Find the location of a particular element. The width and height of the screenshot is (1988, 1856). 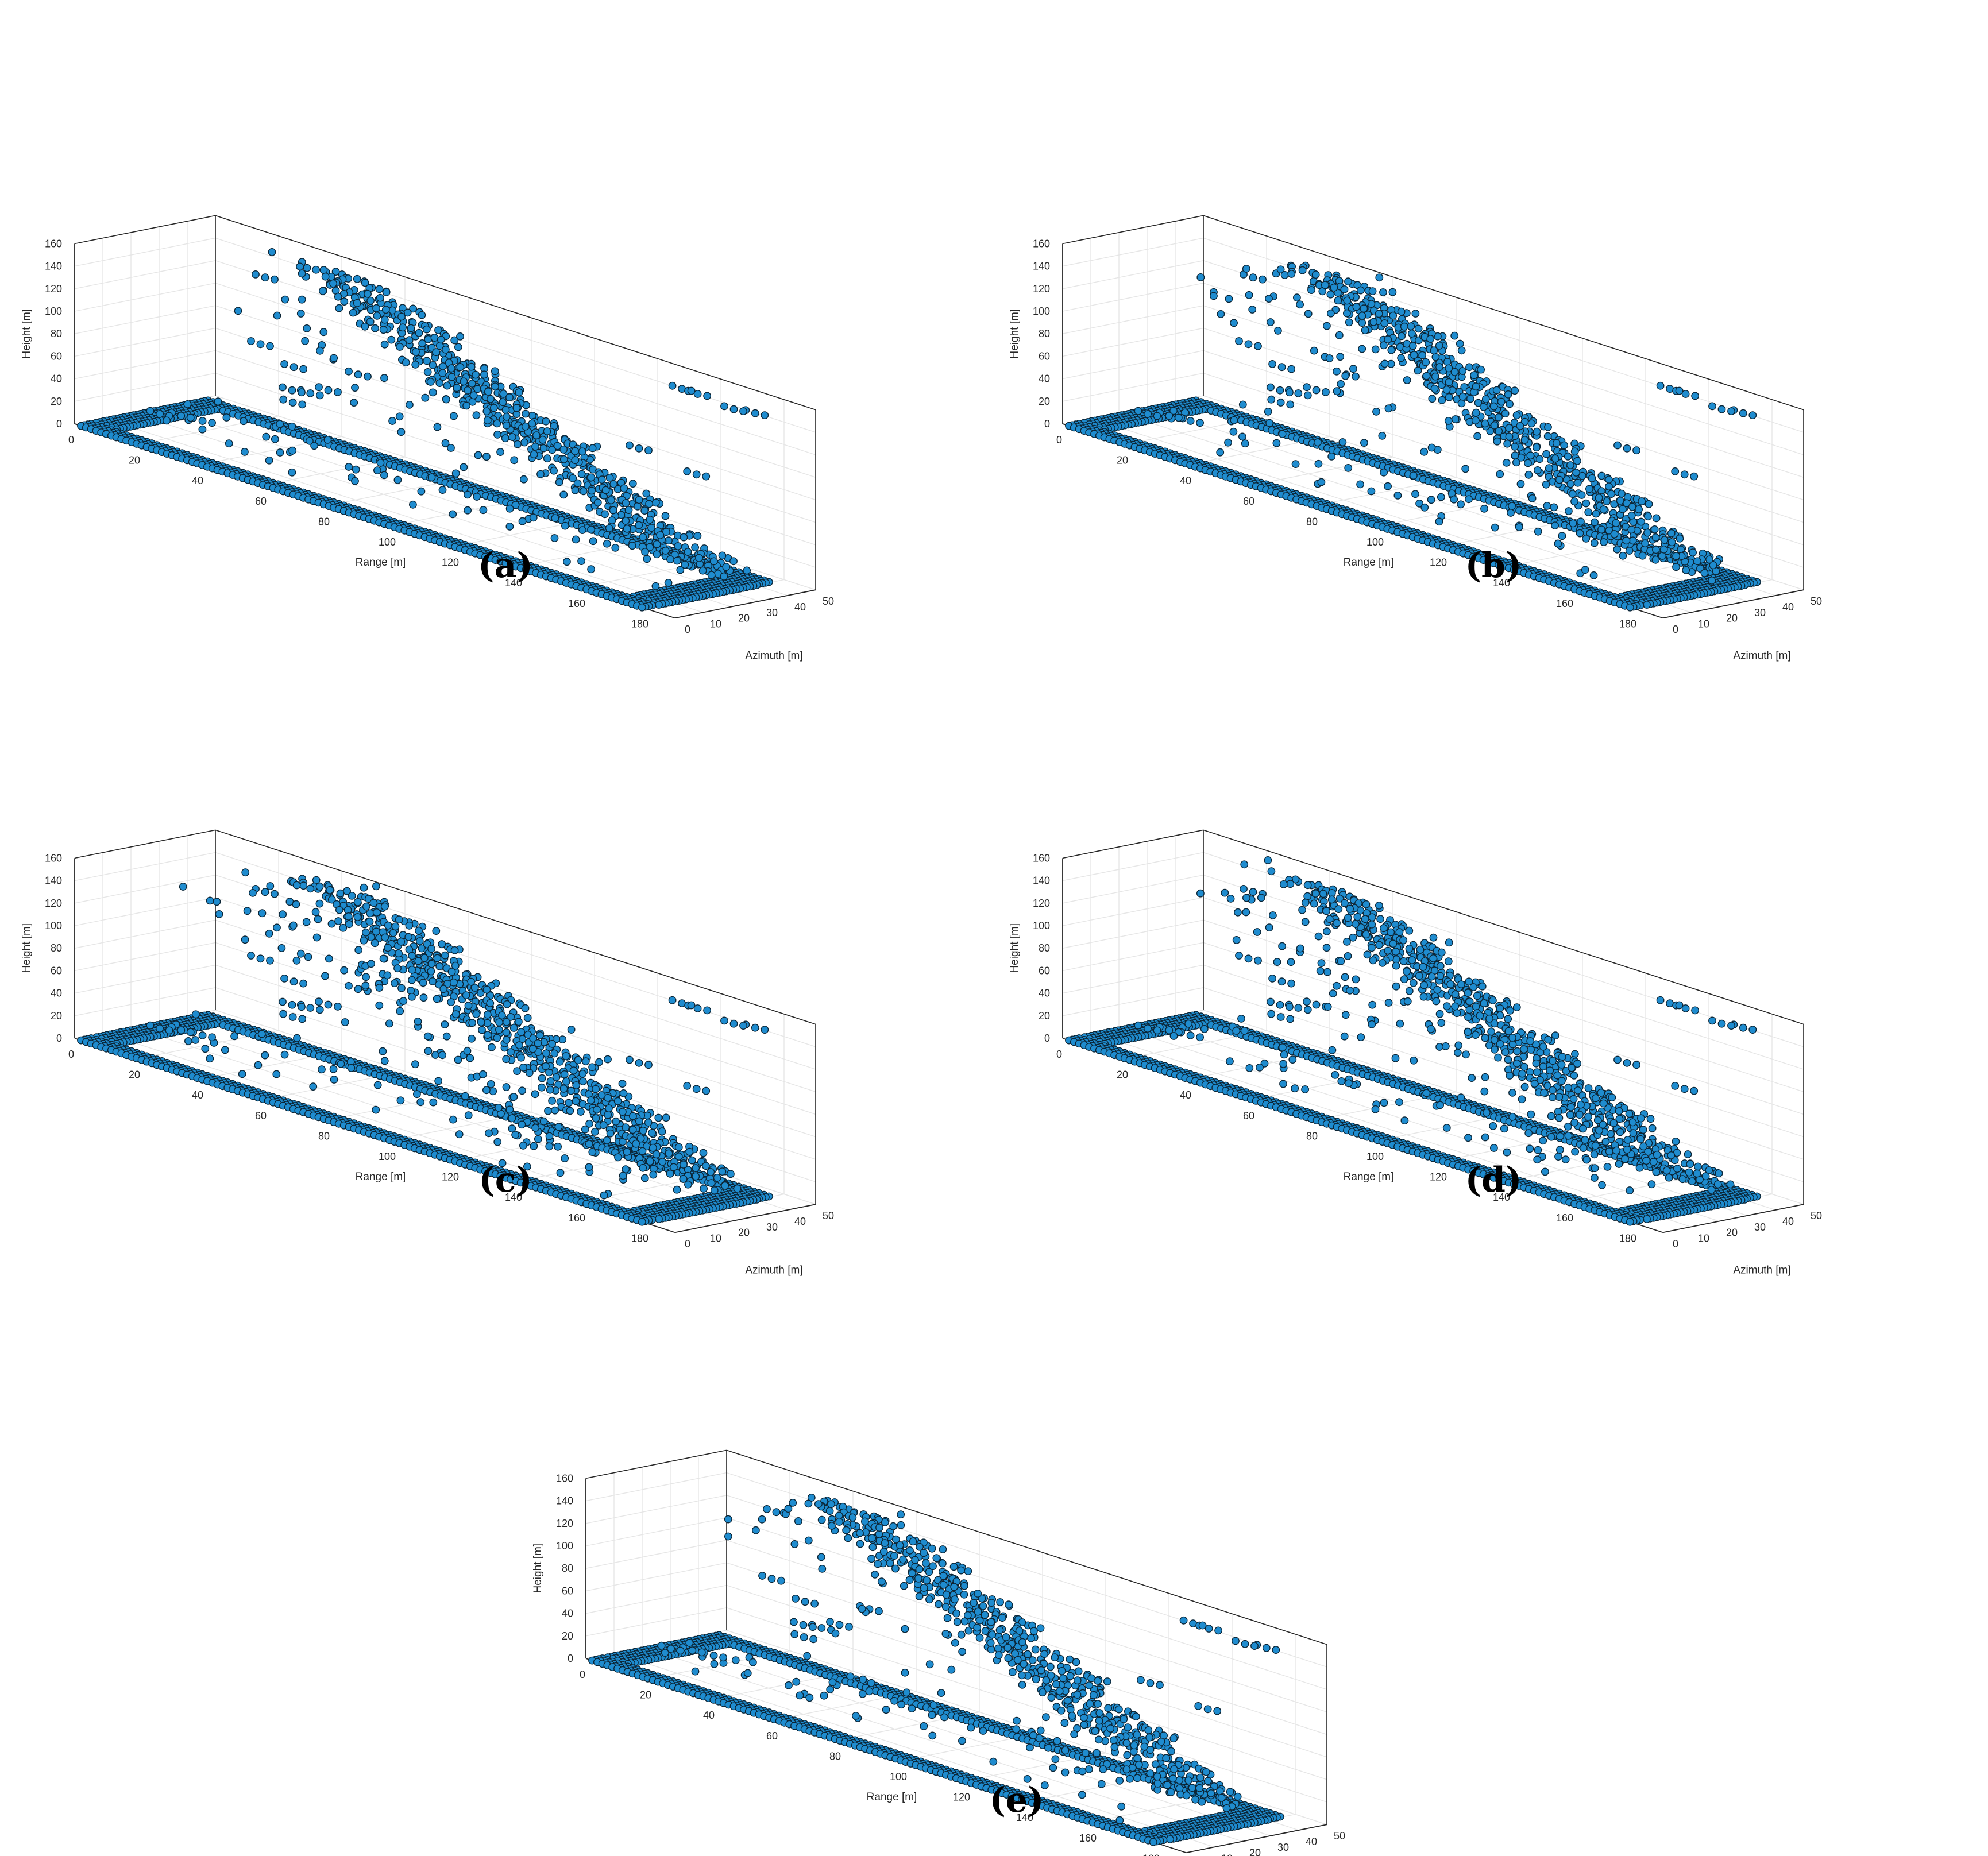

y-tick-label: 40 is located at coordinates (800, 607).